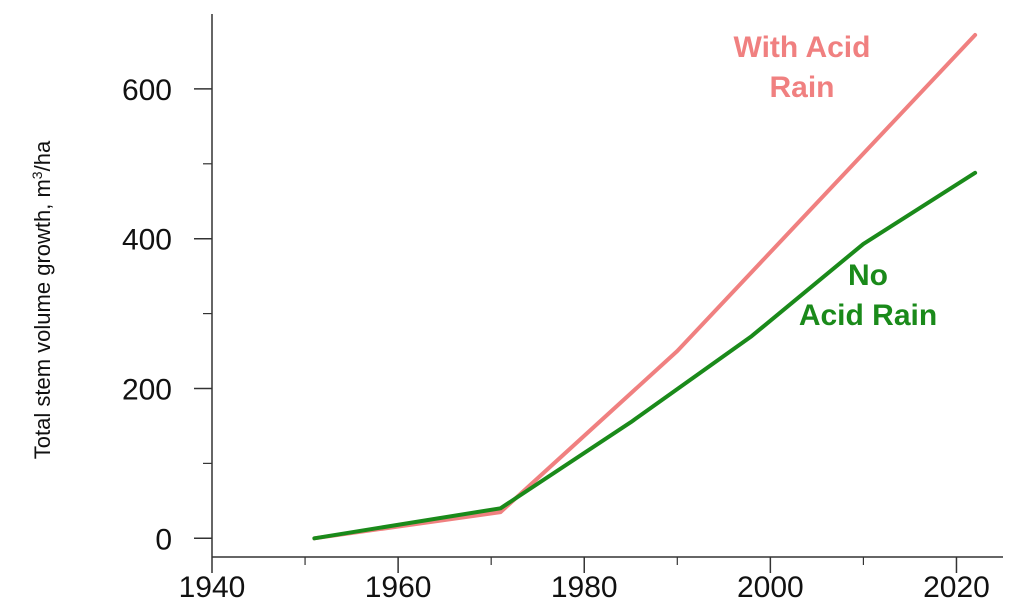 The width and height of the screenshot is (1015, 600). What do you see at coordinates (868, 295) in the screenshot?
I see `annotation-no-acid-rain: No Acid Rain` at bounding box center [868, 295].